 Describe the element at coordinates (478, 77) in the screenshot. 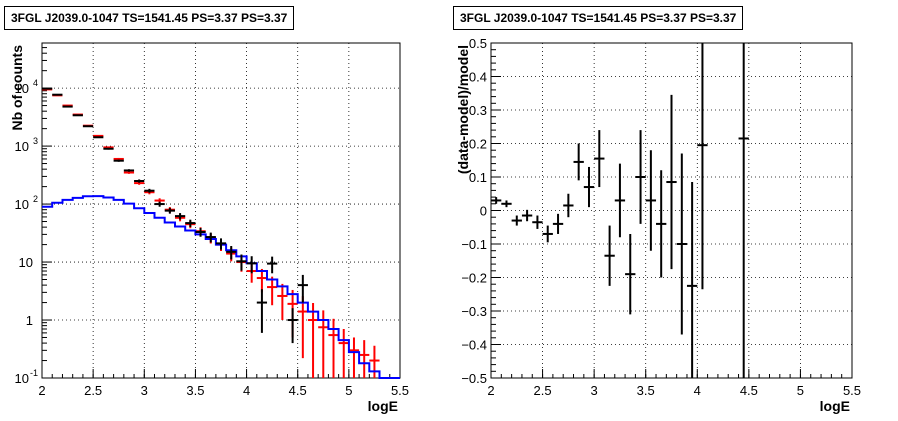

I see `y-tick-label: 0.4` at that location.